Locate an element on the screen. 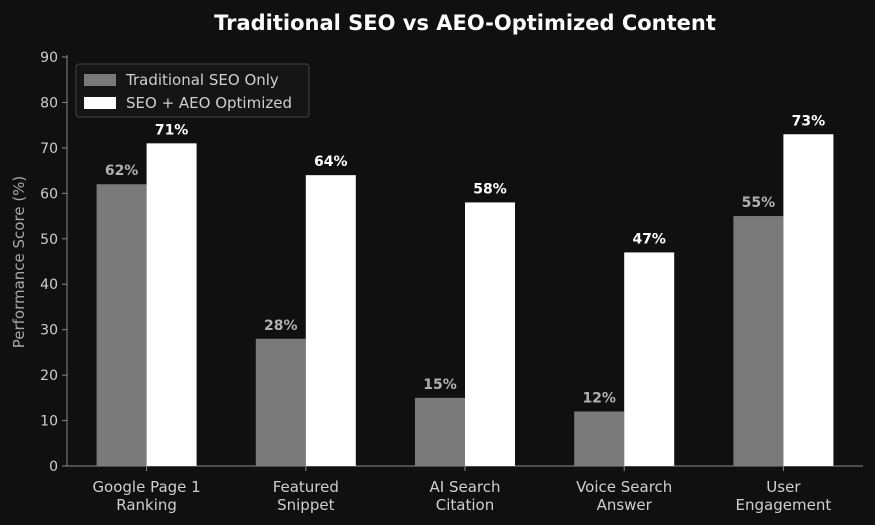 The image size is (875, 525). y-tick-label: 60 is located at coordinates (49, 194).